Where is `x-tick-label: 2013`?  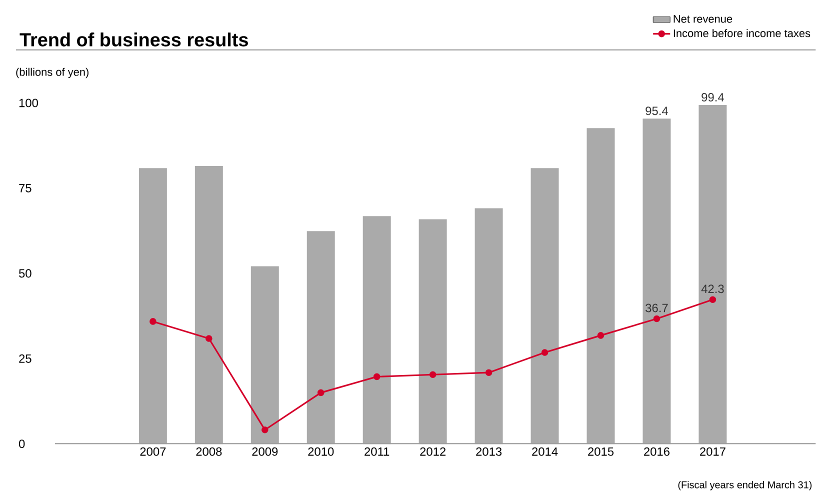 x-tick-label: 2013 is located at coordinates (489, 451).